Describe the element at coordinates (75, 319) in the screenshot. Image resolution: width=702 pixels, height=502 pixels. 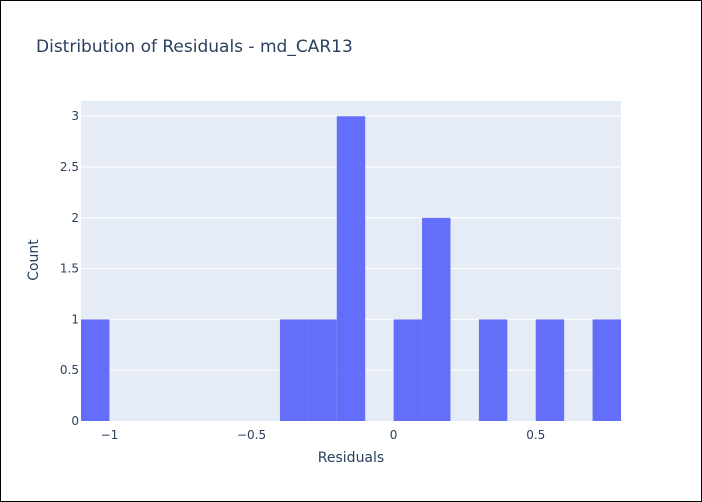
I see `y-tick-label: 1` at that location.